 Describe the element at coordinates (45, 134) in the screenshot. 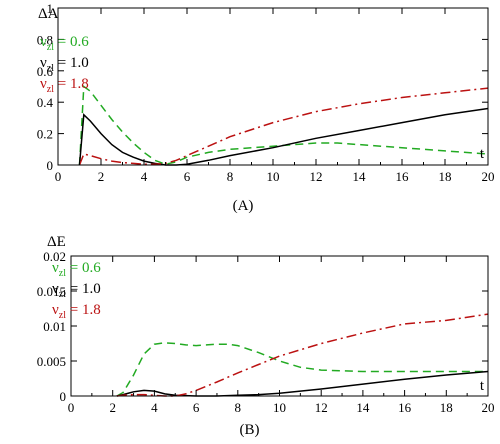

I see `y-tick-label-0-1: 0.2` at that location.